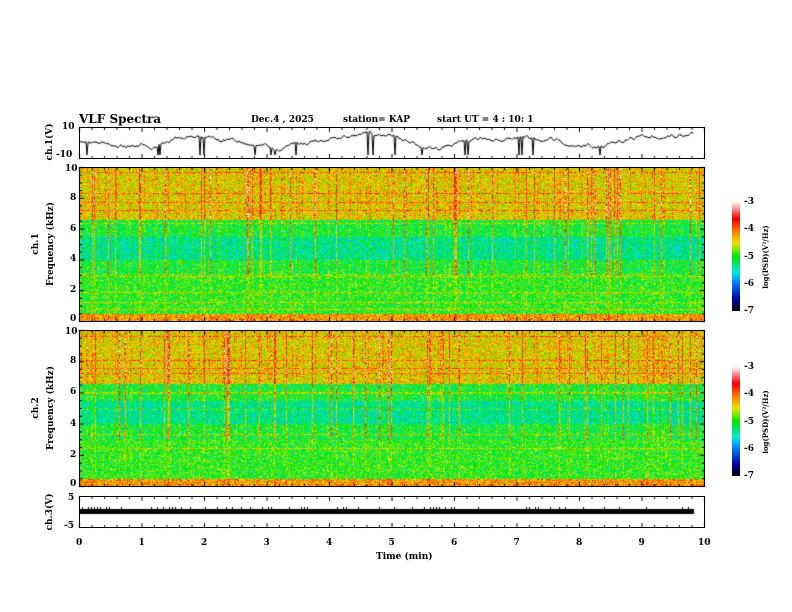  I want to click on ch3-ytick-bottom: -5, so click(69, 526).